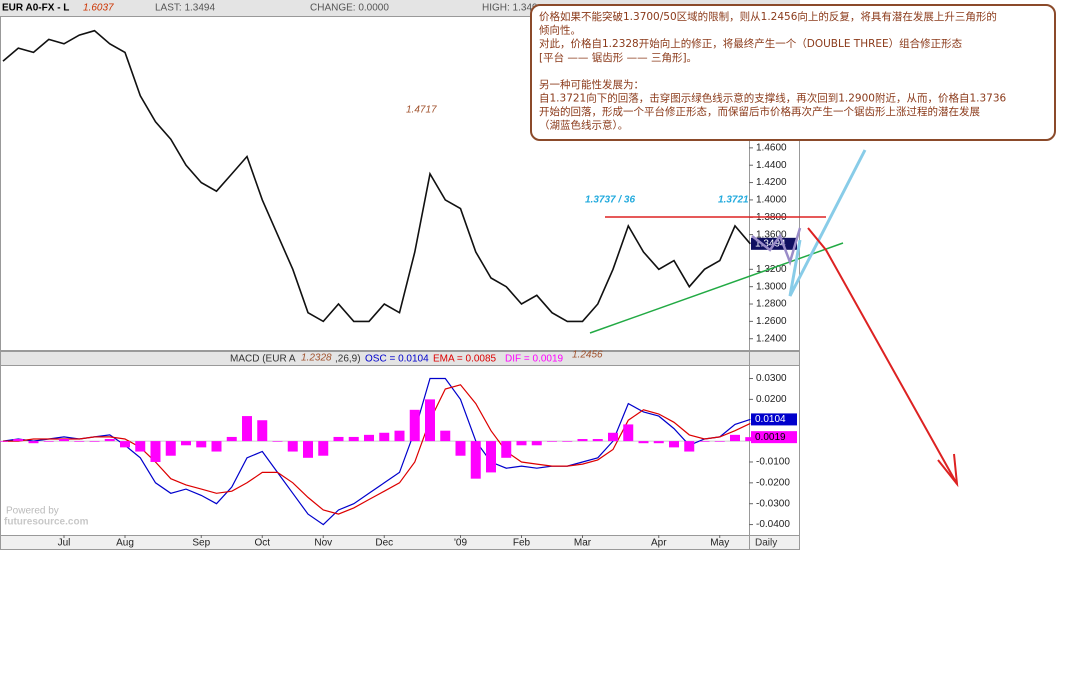  Describe the element at coordinates (64, 543) in the screenshot. I see `x-tick-label: Jul` at that location.